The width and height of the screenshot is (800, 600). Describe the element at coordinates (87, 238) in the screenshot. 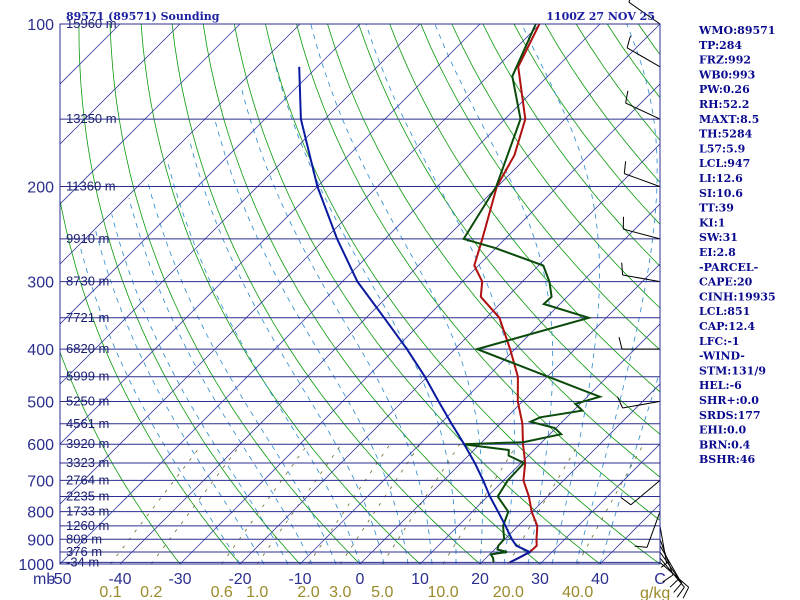

I see `height-label: 9910 m` at that location.